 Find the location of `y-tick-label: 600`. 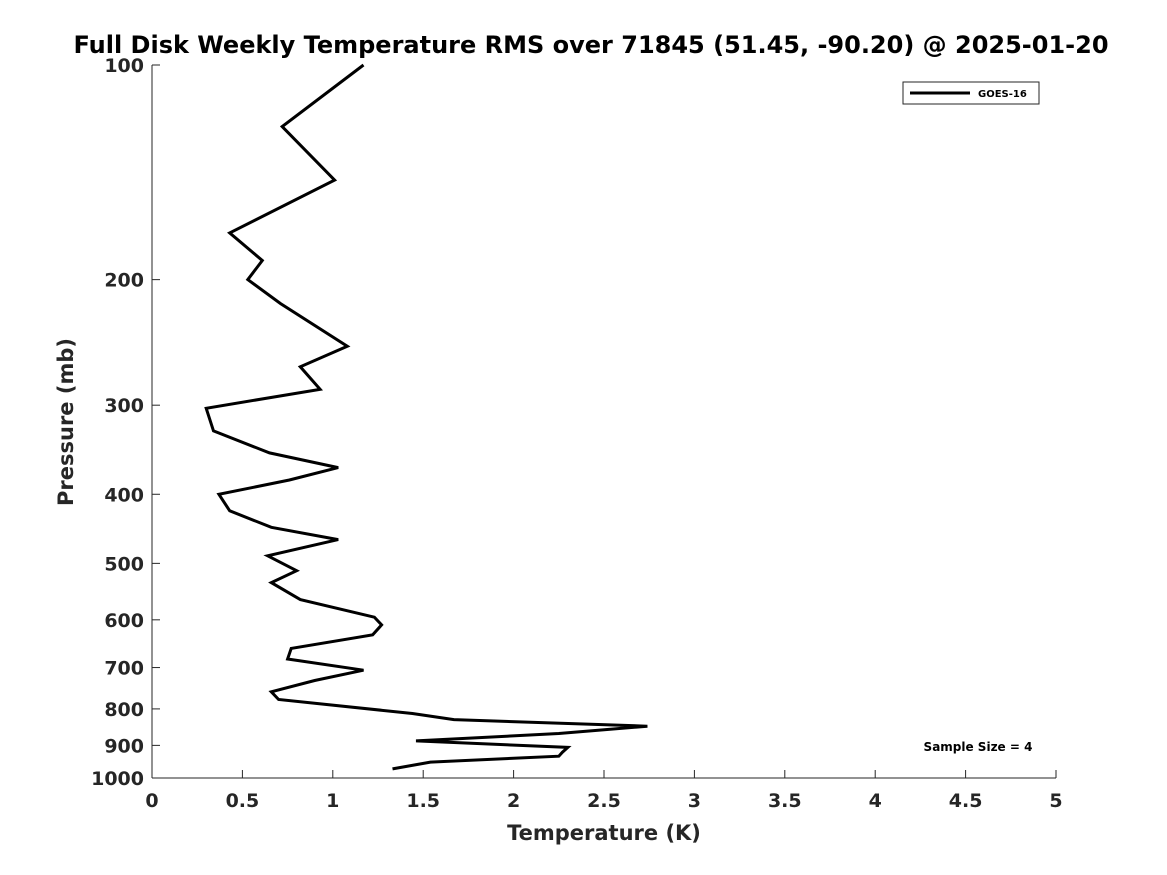

y-tick-label: 600 is located at coordinates (124, 621).